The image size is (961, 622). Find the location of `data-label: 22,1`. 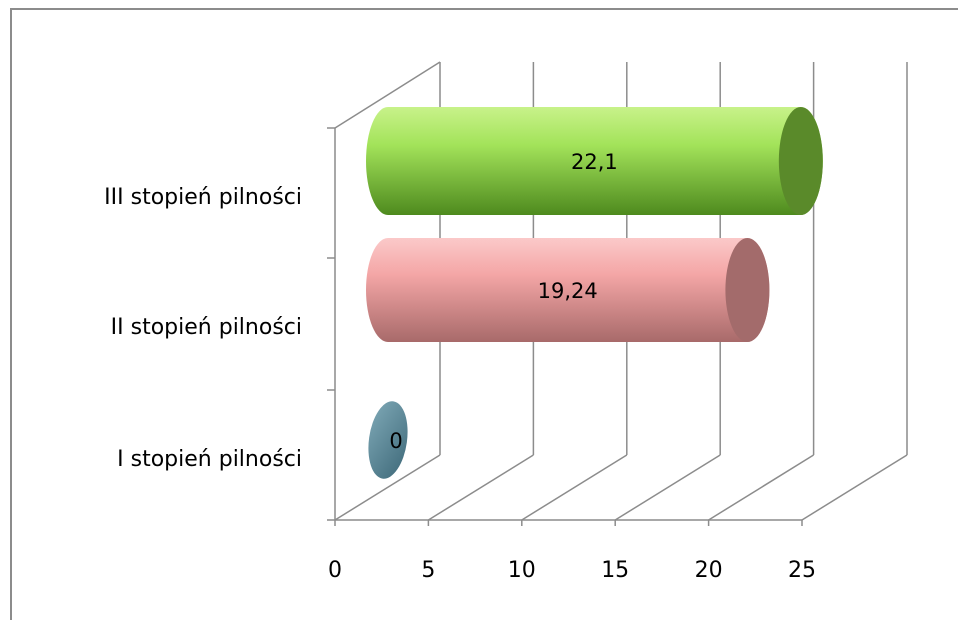

data-label: 22,1 is located at coordinates (594, 162).